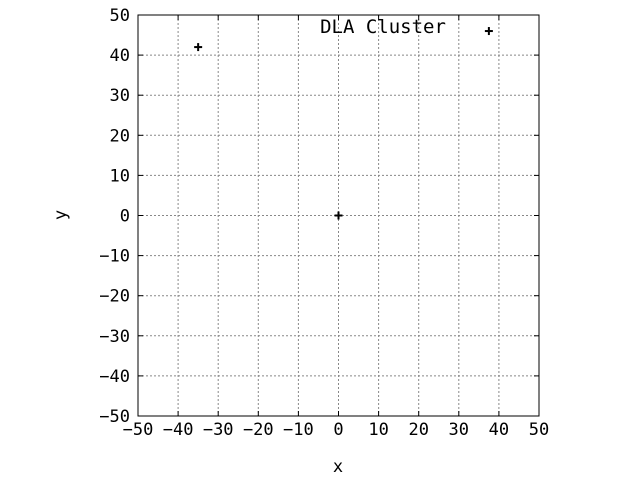  I want to click on x-tick-label: −40, so click(178, 430).